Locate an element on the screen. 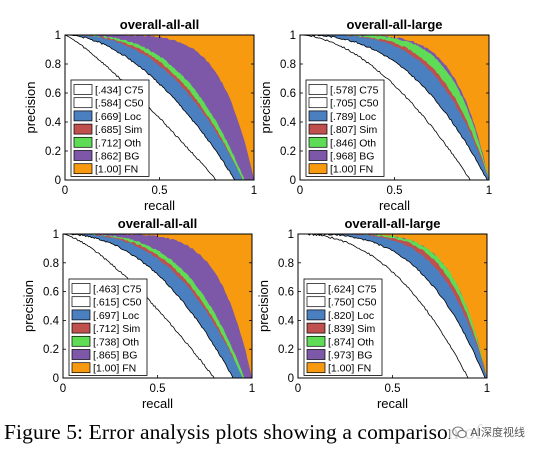  legend-label-sim: [.712] Sim is located at coordinates (117, 329).